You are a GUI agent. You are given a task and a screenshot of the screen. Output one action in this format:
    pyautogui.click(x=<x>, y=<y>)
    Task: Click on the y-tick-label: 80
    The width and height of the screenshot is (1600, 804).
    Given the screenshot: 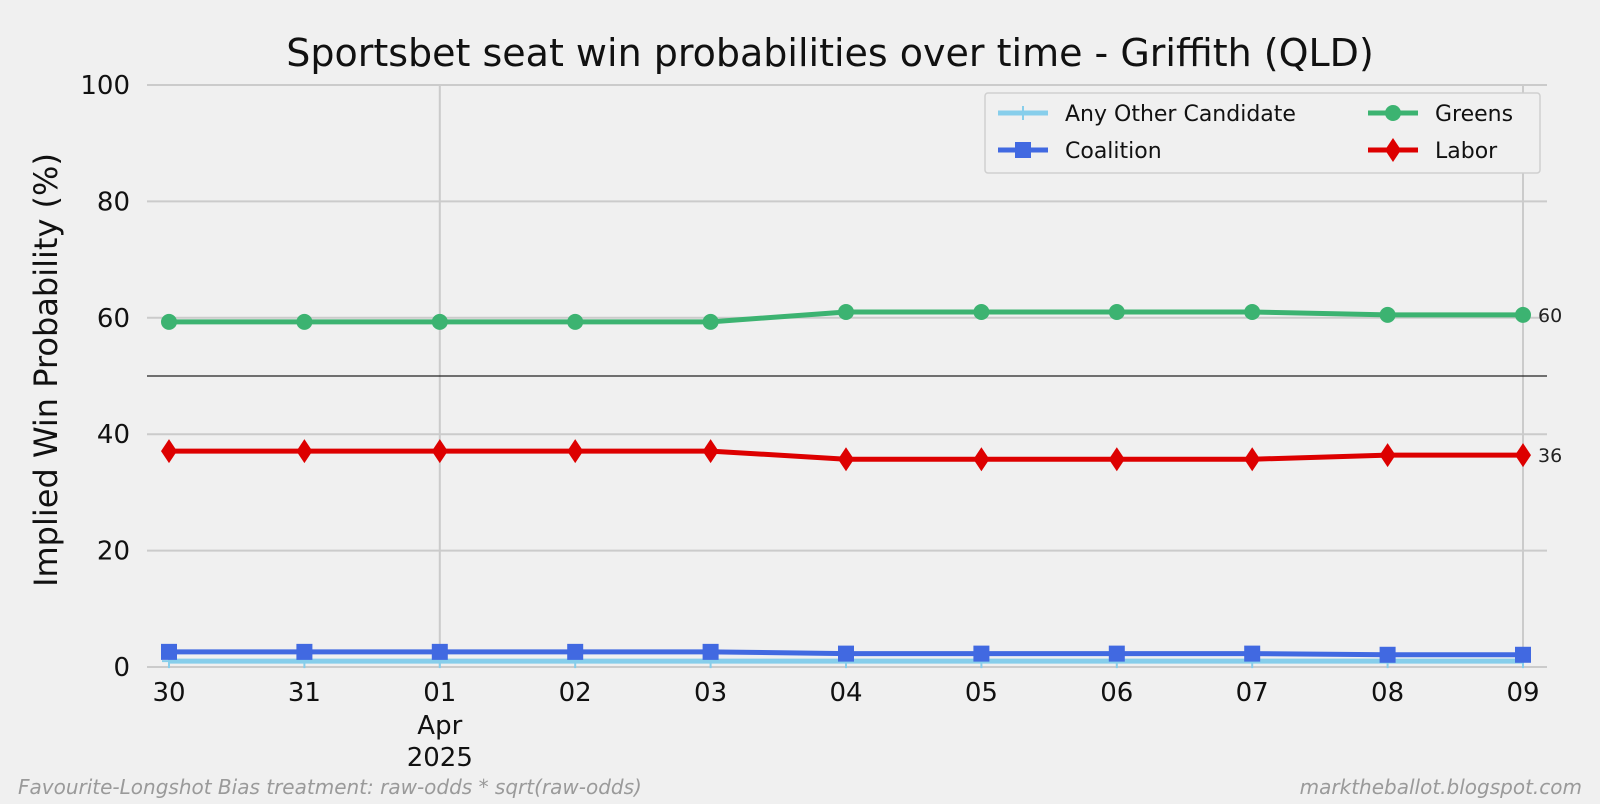 What is the action you would take?
    pyautogui.click(x=113, y=202)
    